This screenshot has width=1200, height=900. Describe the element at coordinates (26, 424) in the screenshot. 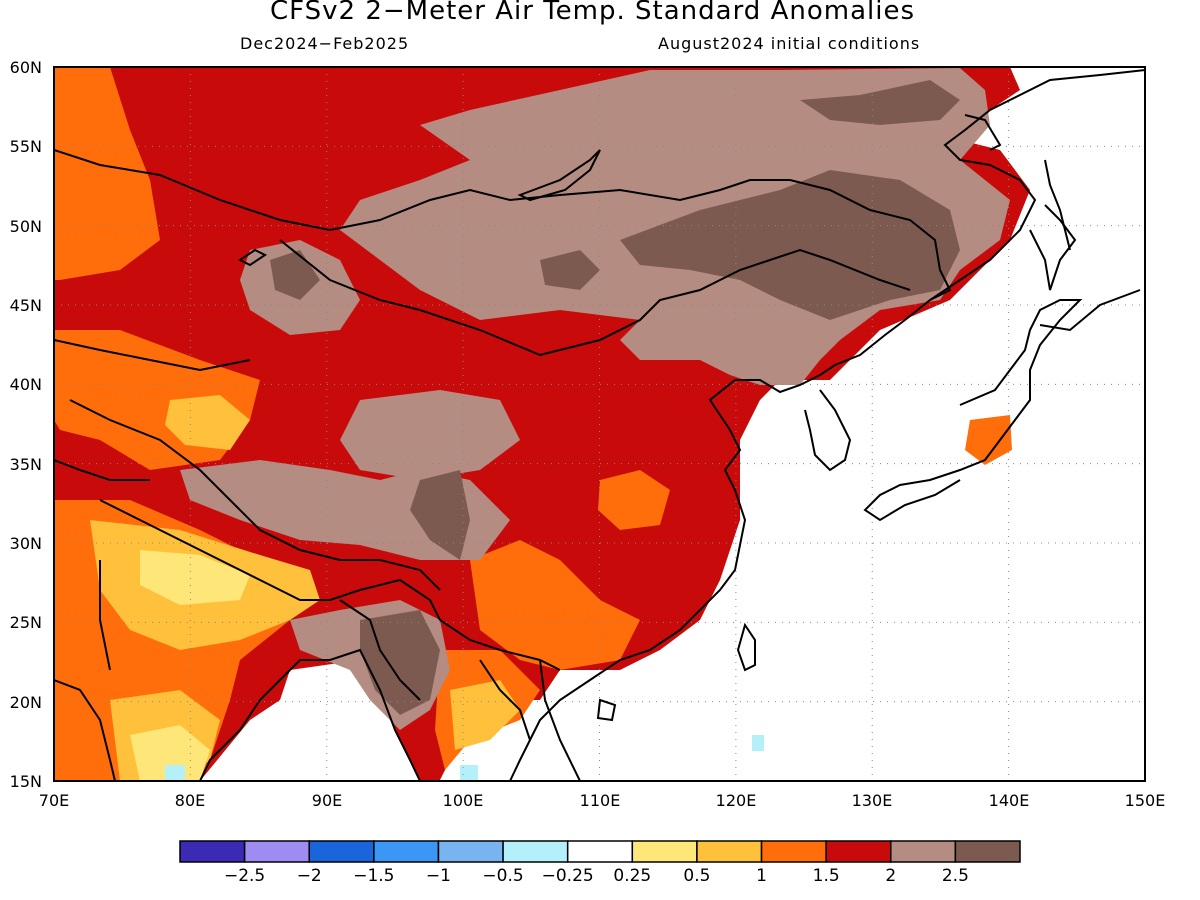

I see `latitude-labels: 60N 55N 50N 45N 40N 35N 30N 25N 20N 15N` at that location.